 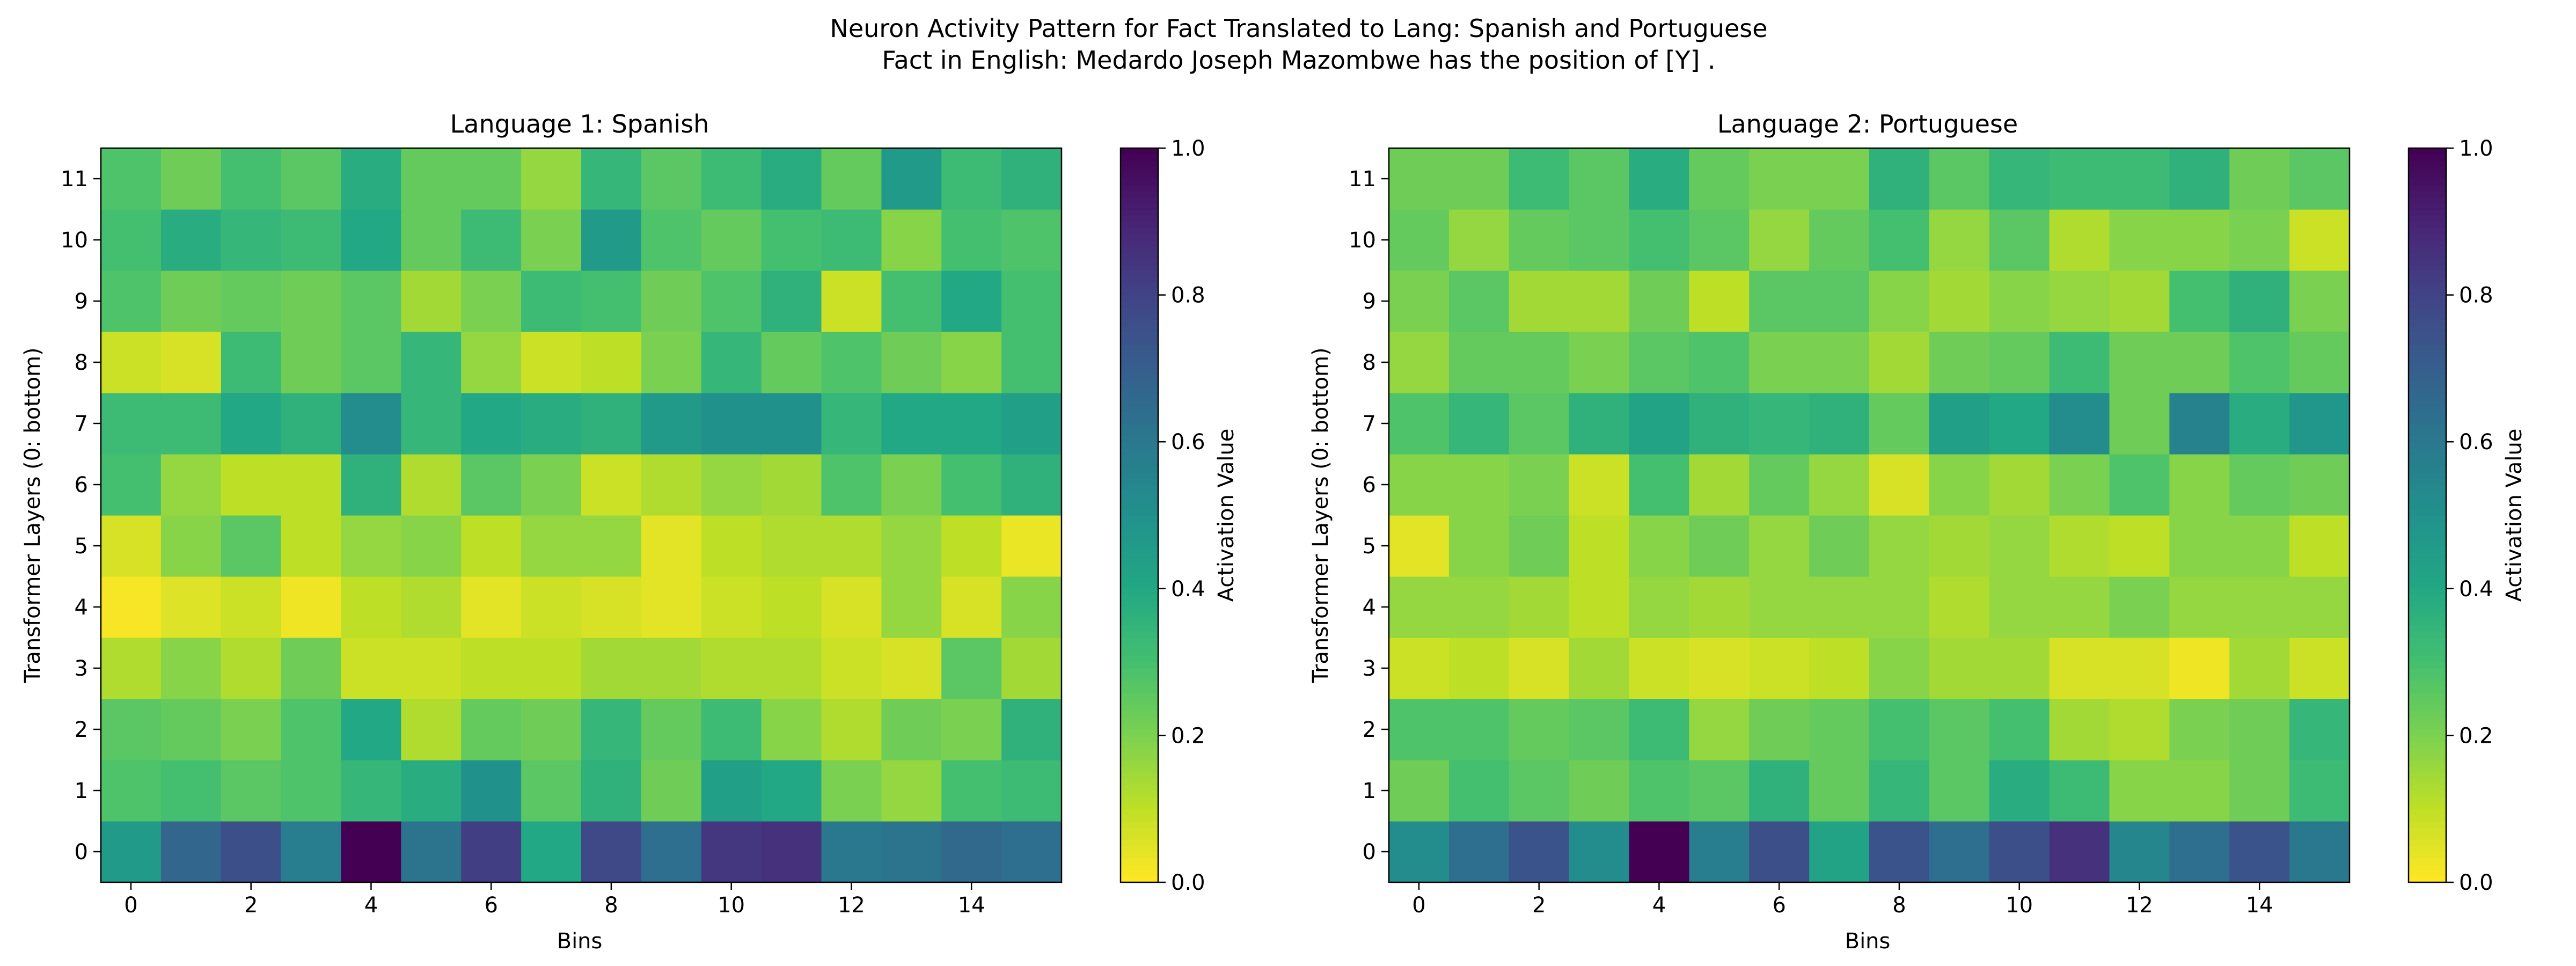 I want to click on y-tick-label: 4, so click(x=1369, y=607).